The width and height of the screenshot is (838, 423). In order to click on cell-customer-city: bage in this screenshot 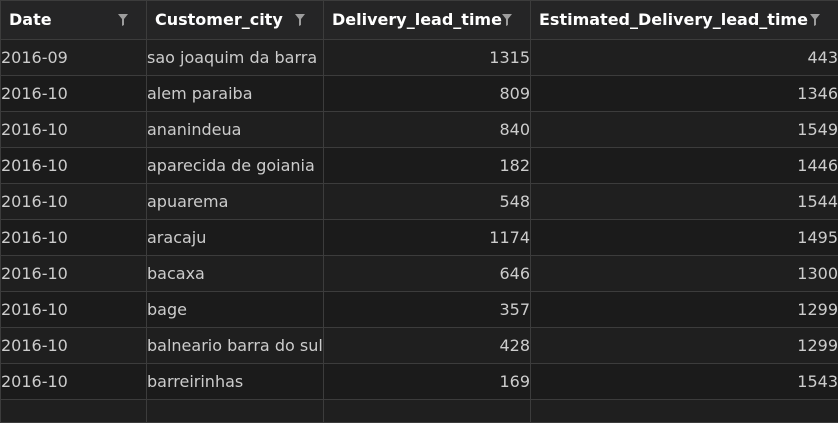, I will do `click(235, 310)`.